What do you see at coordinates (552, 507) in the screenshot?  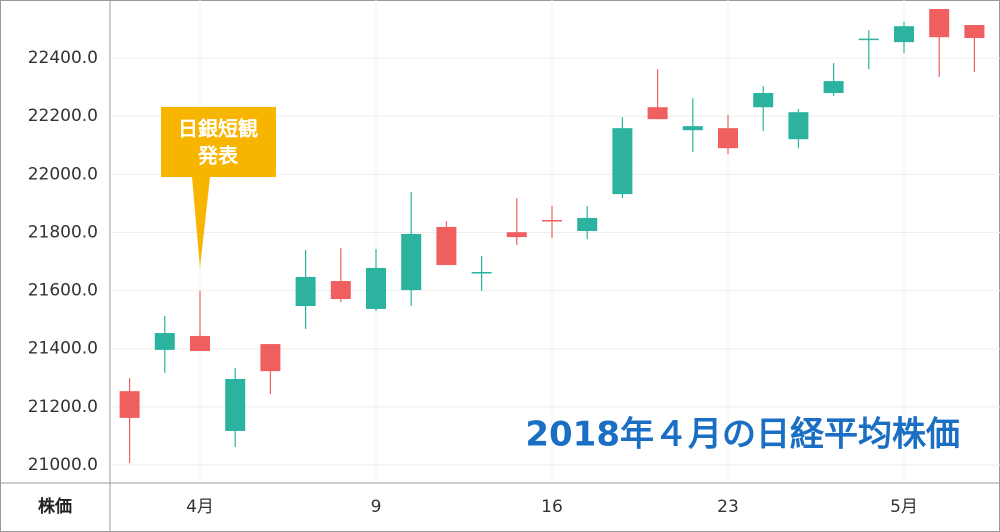 I see `x-tick-label: 16` at bounding box center [552, 507].